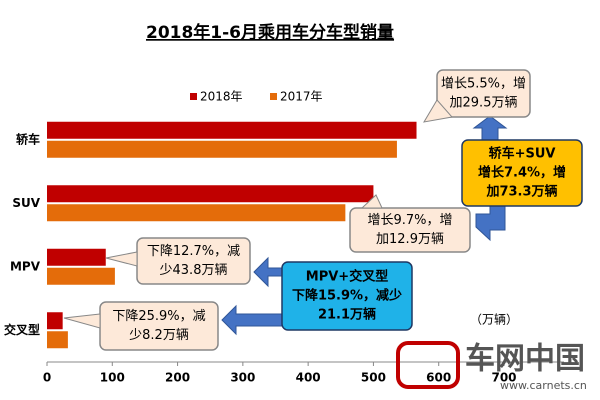 Image resolution: width=600 pixels, height=400 pixels. What do you see at coordinates (28, 138) in the screenshot?
I see `y-tick-label: 轿车` at bounding box center [28, 138].